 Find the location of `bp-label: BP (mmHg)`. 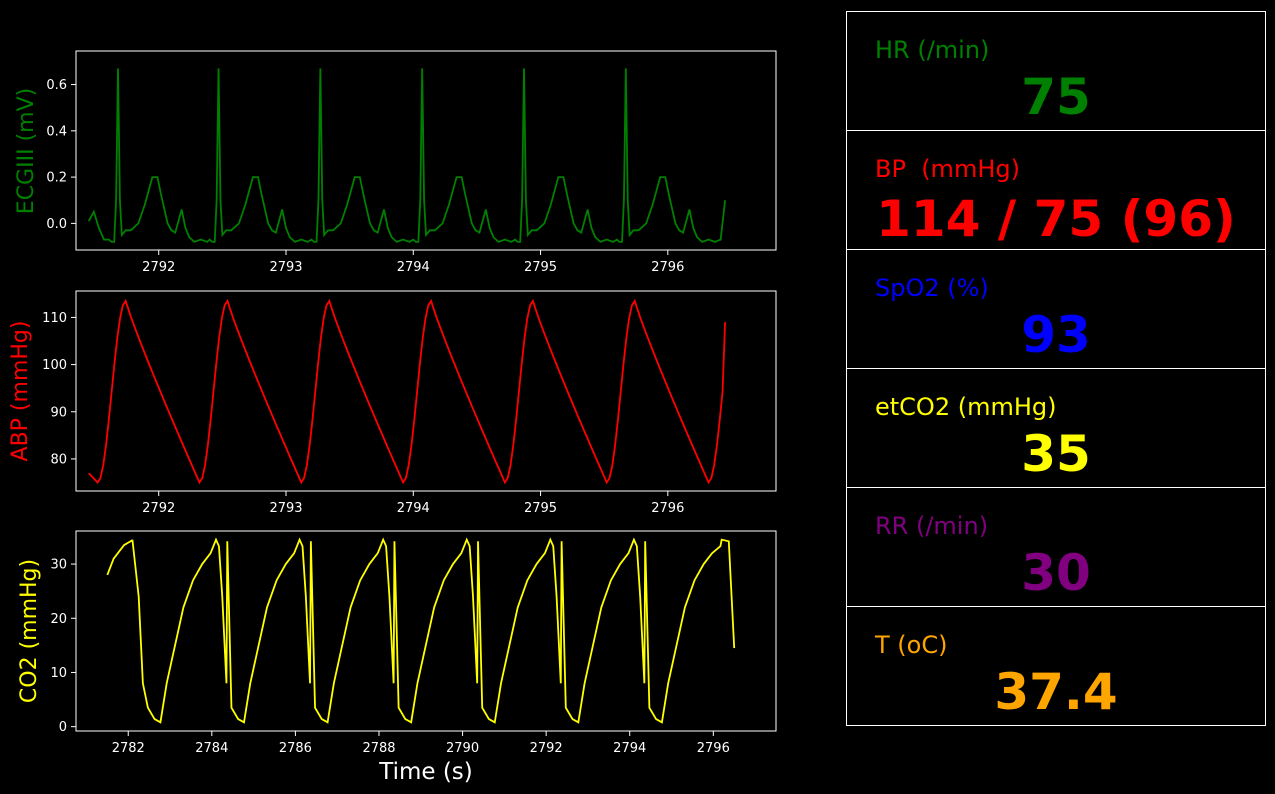

bp-label: BP (mmHg) is located at coordinates (947, 169).